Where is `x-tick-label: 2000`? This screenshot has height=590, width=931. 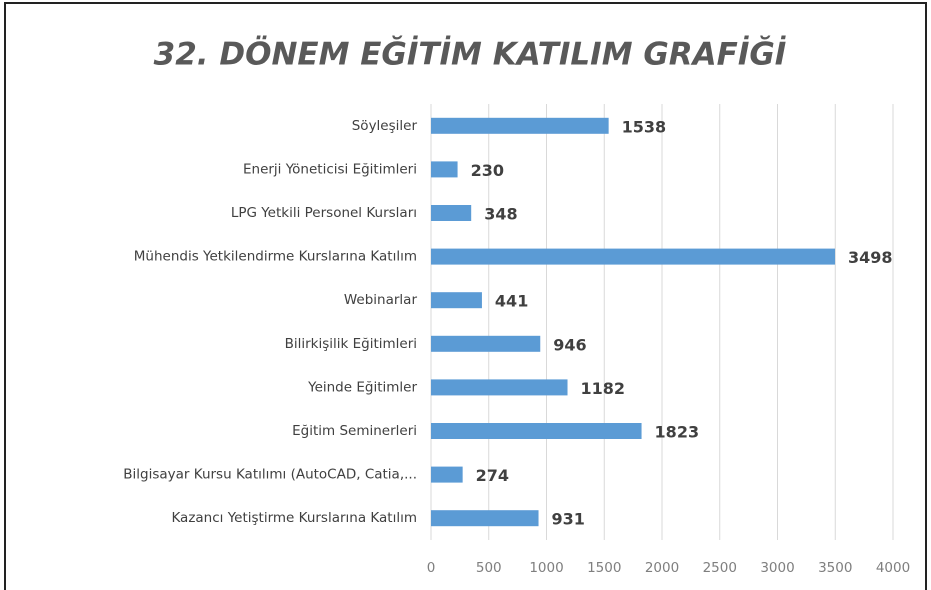
x-tick-label: 2000 is located at coordinates (662, 568).